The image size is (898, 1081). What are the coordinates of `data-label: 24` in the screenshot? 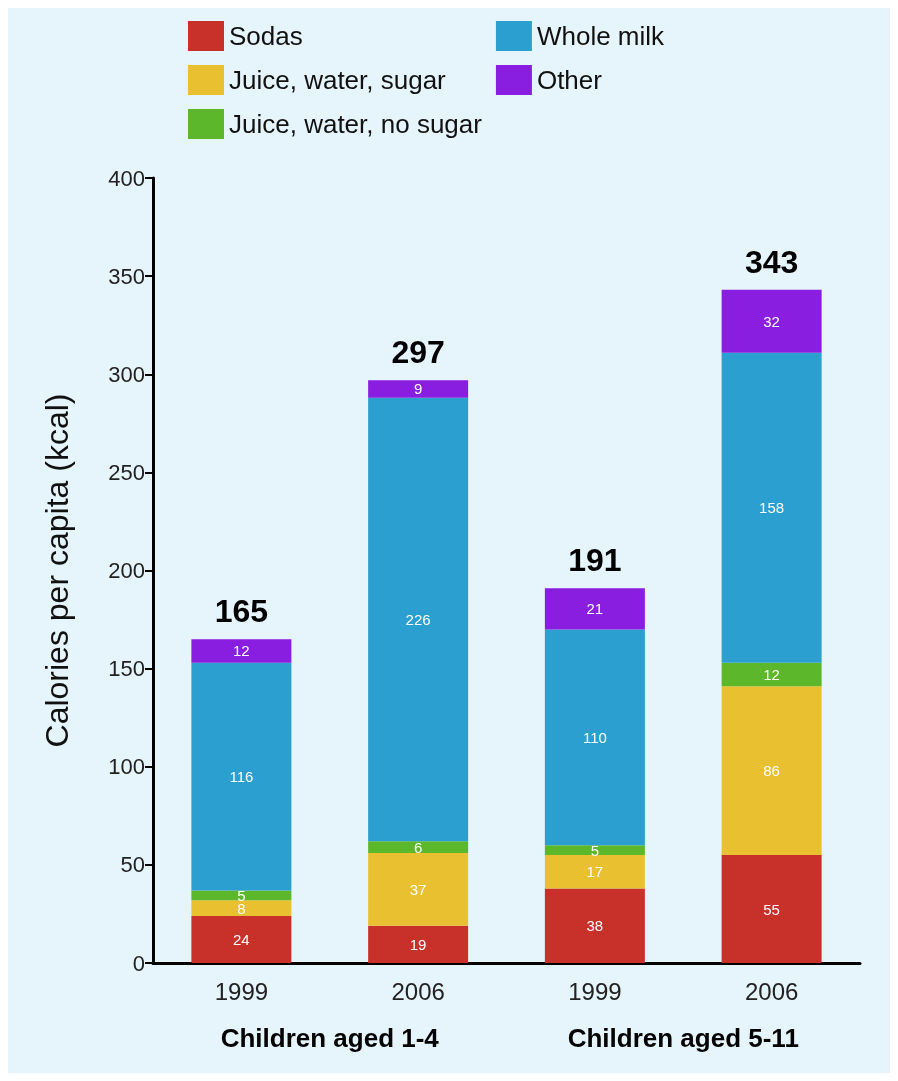 It's located at (241, 939).